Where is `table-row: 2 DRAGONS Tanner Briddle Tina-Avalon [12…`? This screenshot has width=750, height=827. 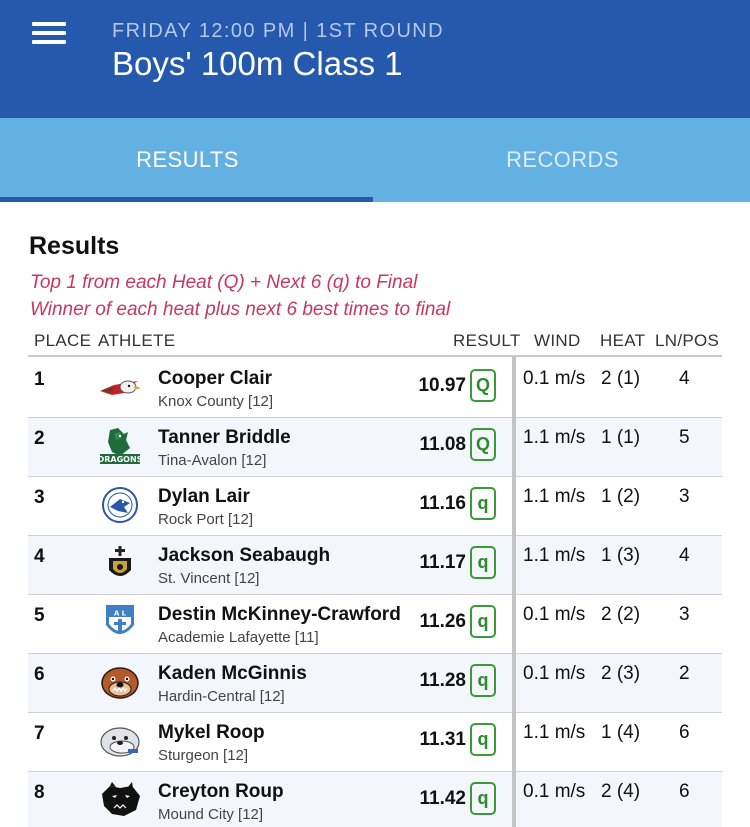
table-row: 2 DRAGONS Tanner Briddle Tina-Avalon [12… is located at coordinates (375, 447).